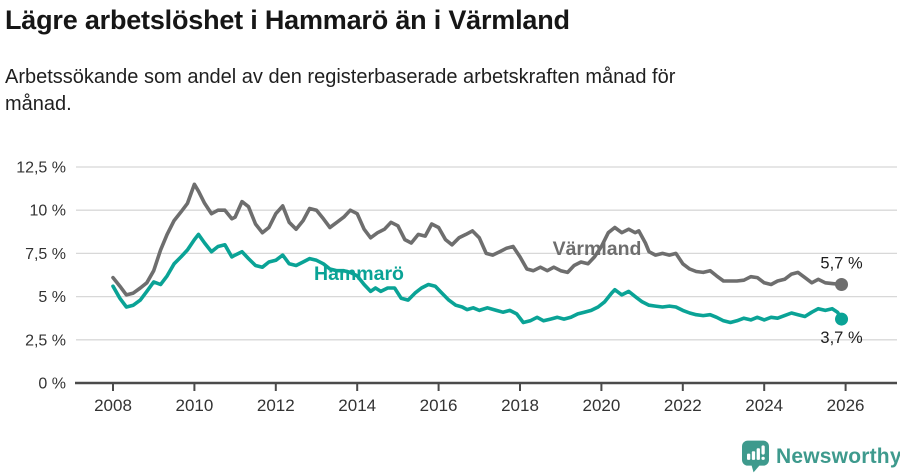 Image resolution: width=900 pixels, height=474 pixels. What do you see at coordinates (601, 405) in the screenshot?
I see `x-axis-tick-label: 2020` at bounding box center [601, 405].